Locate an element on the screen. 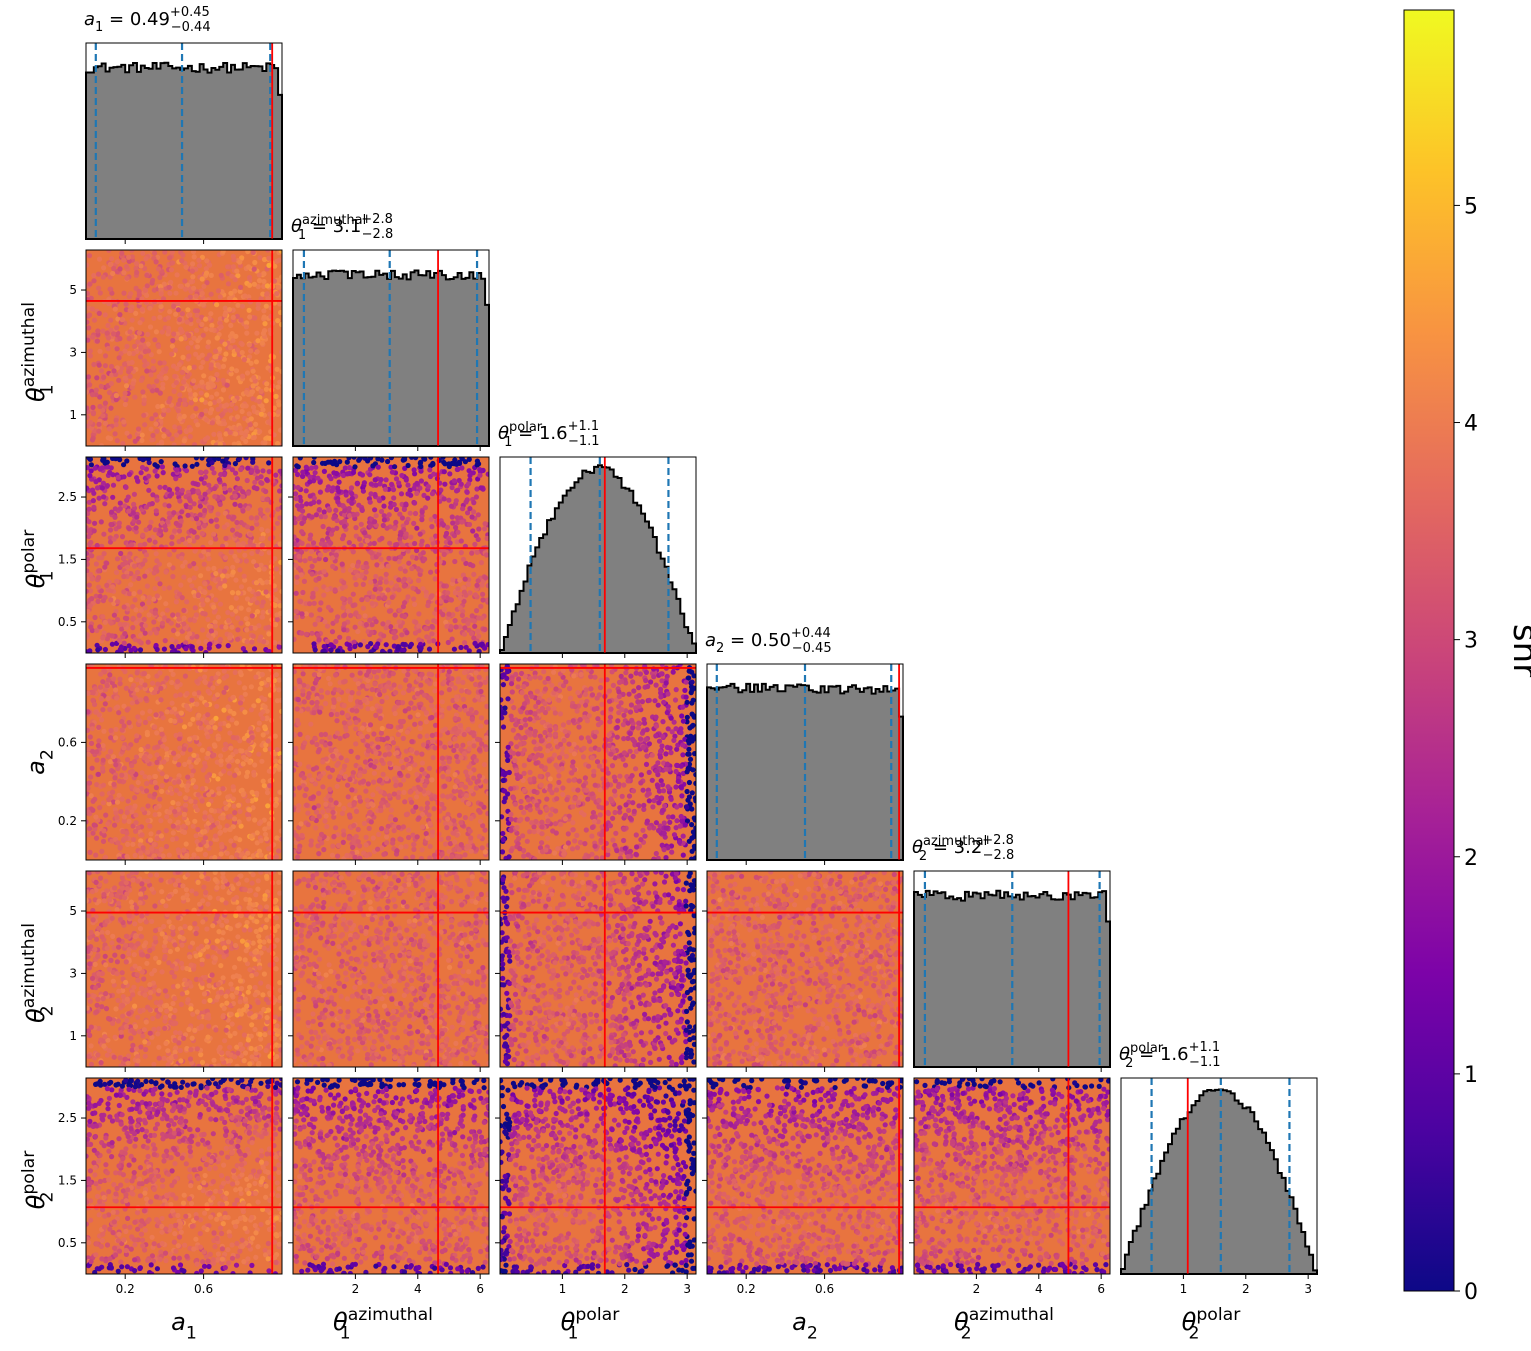  title-a1: a1 = 0.49+0.45 −0.44 is located at coordinates (147, 20).